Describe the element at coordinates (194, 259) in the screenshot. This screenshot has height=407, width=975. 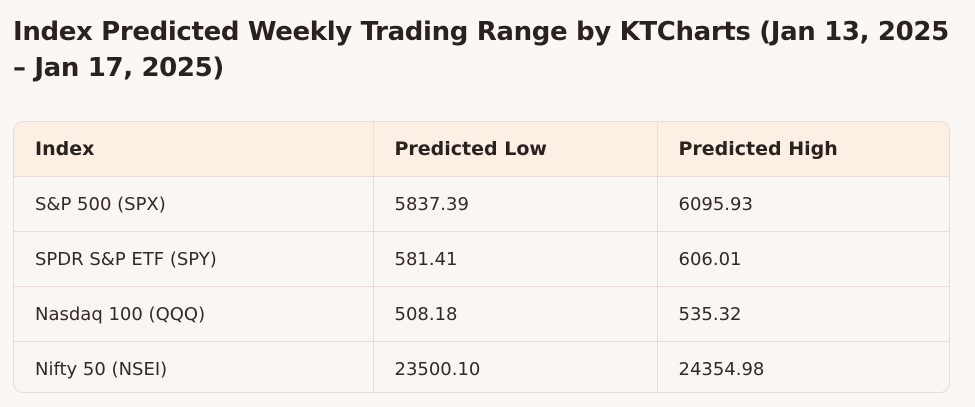
I see `index-name-cell: SPDR S&P ETF (SPY)` at that location.